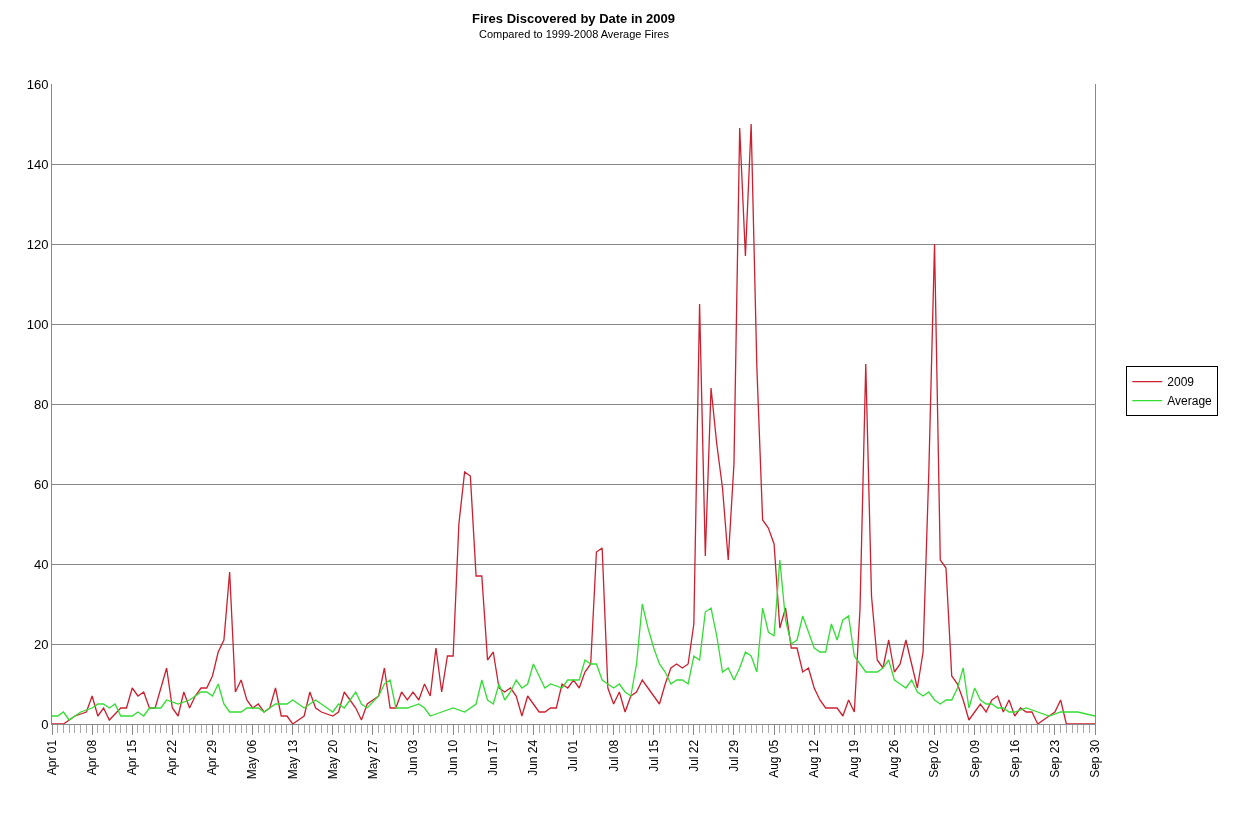  I want to click on chart-subtitle: Compared to 1999-2008 Average Fires, so click(574, 34).